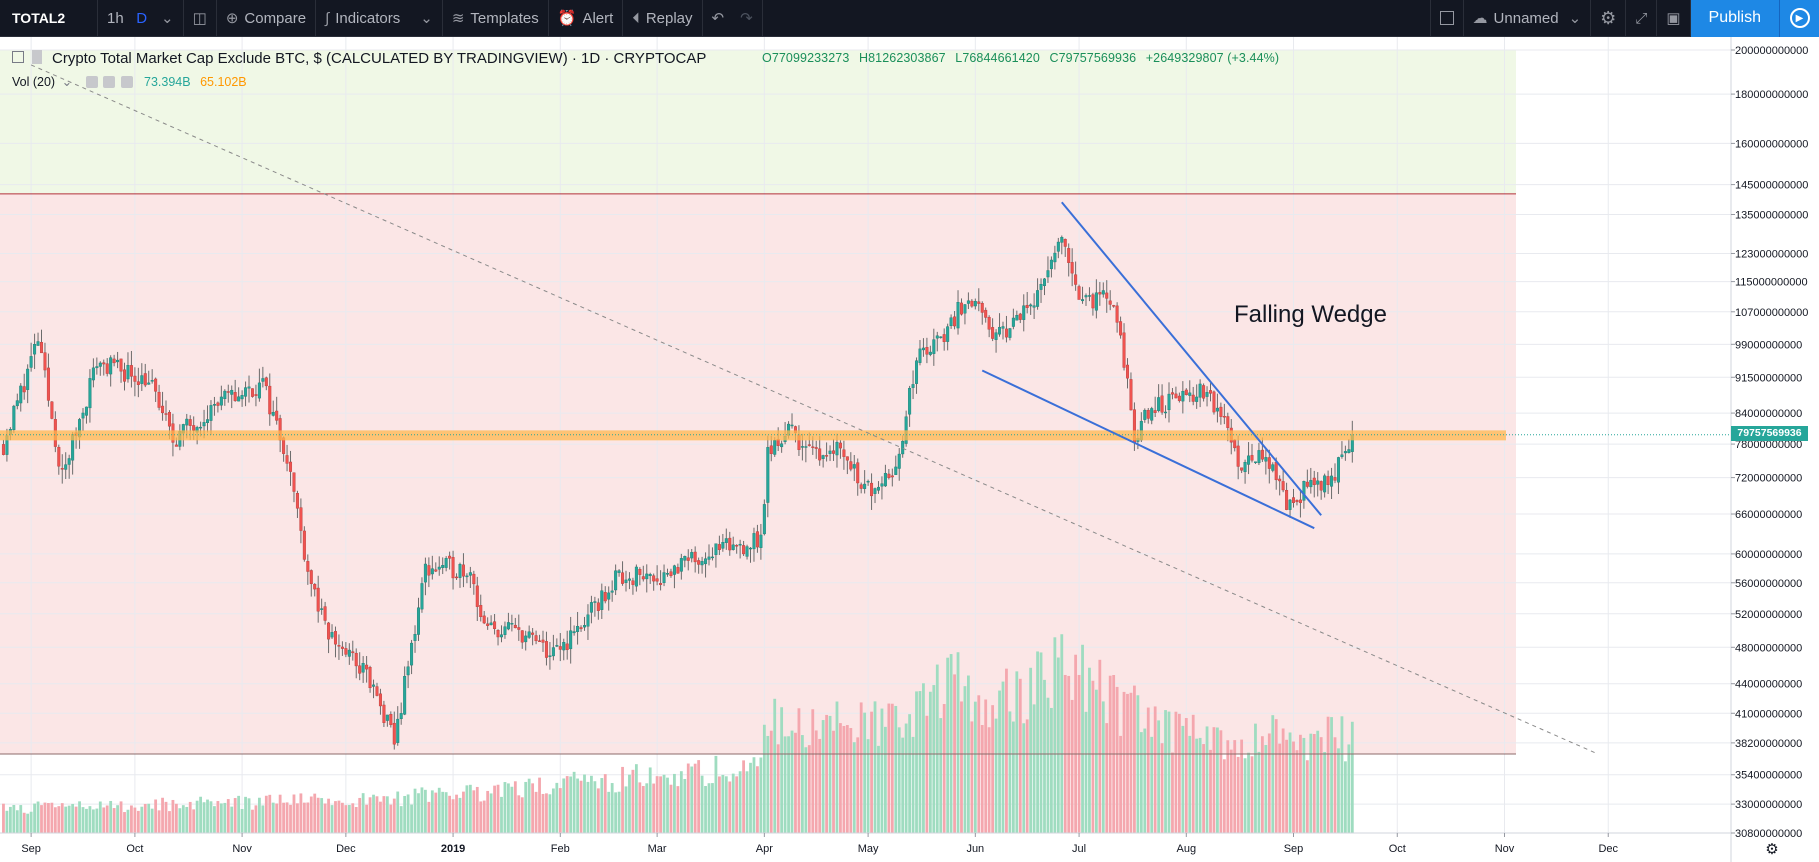 The width and height of the screenshot is (1819, 862). Describe the element at coordinates (34, 82) in the screenshot. I see `volume-indicator-label: Vol (20)` at that location.